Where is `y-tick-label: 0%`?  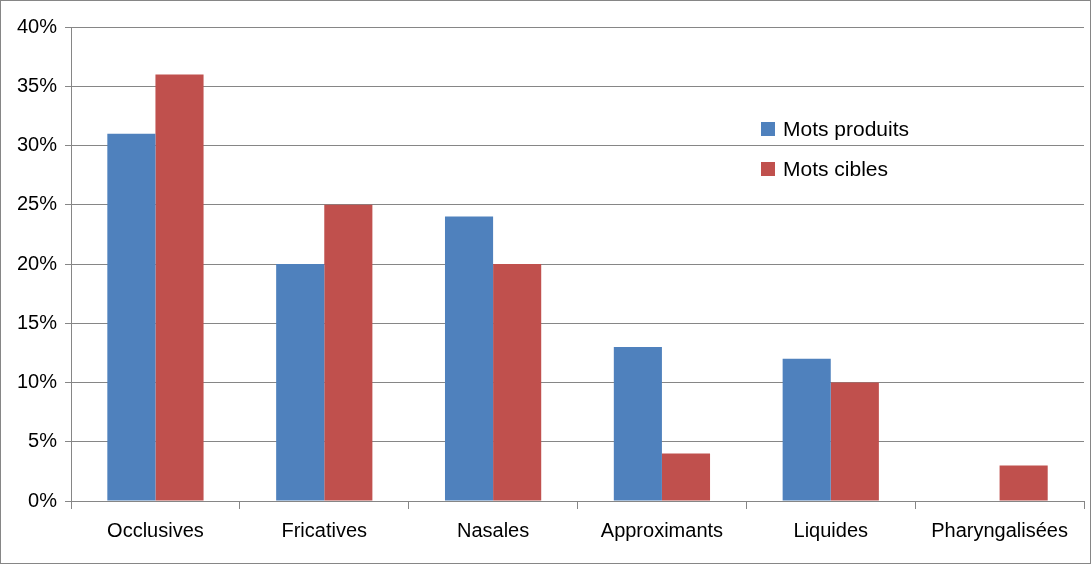 y-tick-label: 0% is located at coordinates (43, 499).